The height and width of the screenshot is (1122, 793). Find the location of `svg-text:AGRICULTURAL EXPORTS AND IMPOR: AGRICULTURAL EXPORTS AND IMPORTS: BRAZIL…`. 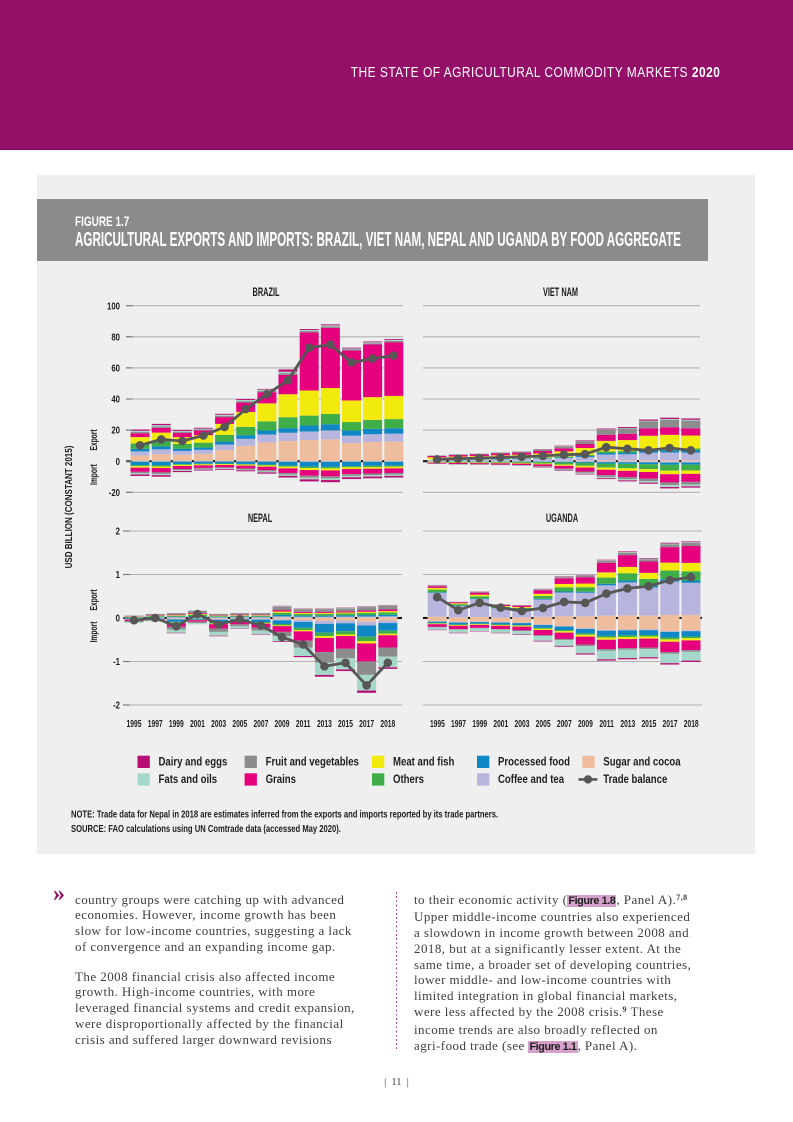

svg-text:AGRICULTURAL EXPORTS AND IMPOR: AGRICULTURAL EXPORTS AND IMPORTS: BRAZIL… is located at coordinates (378, 239).